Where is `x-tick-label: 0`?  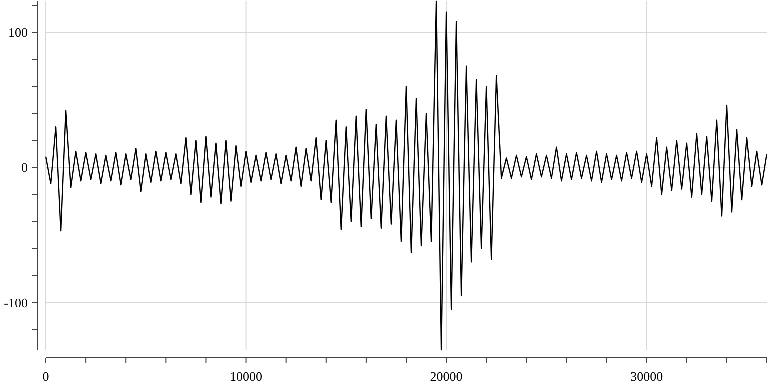 x-tick-label: 0 is located at coordinates (46, 376).